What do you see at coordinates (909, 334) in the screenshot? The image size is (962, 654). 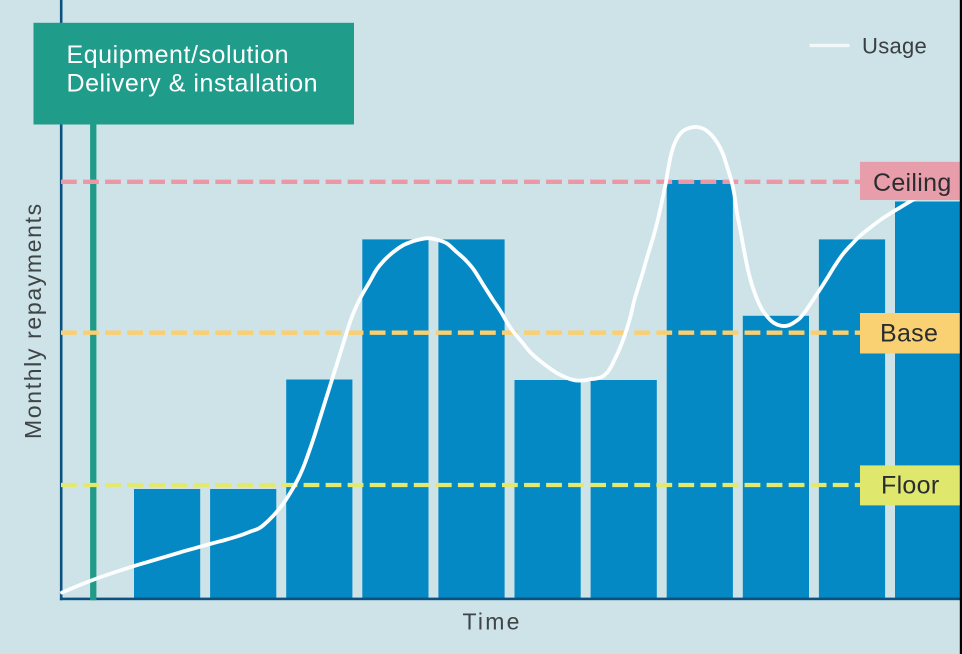 I see `svg-text: Base` at bounding box center [909, 334].